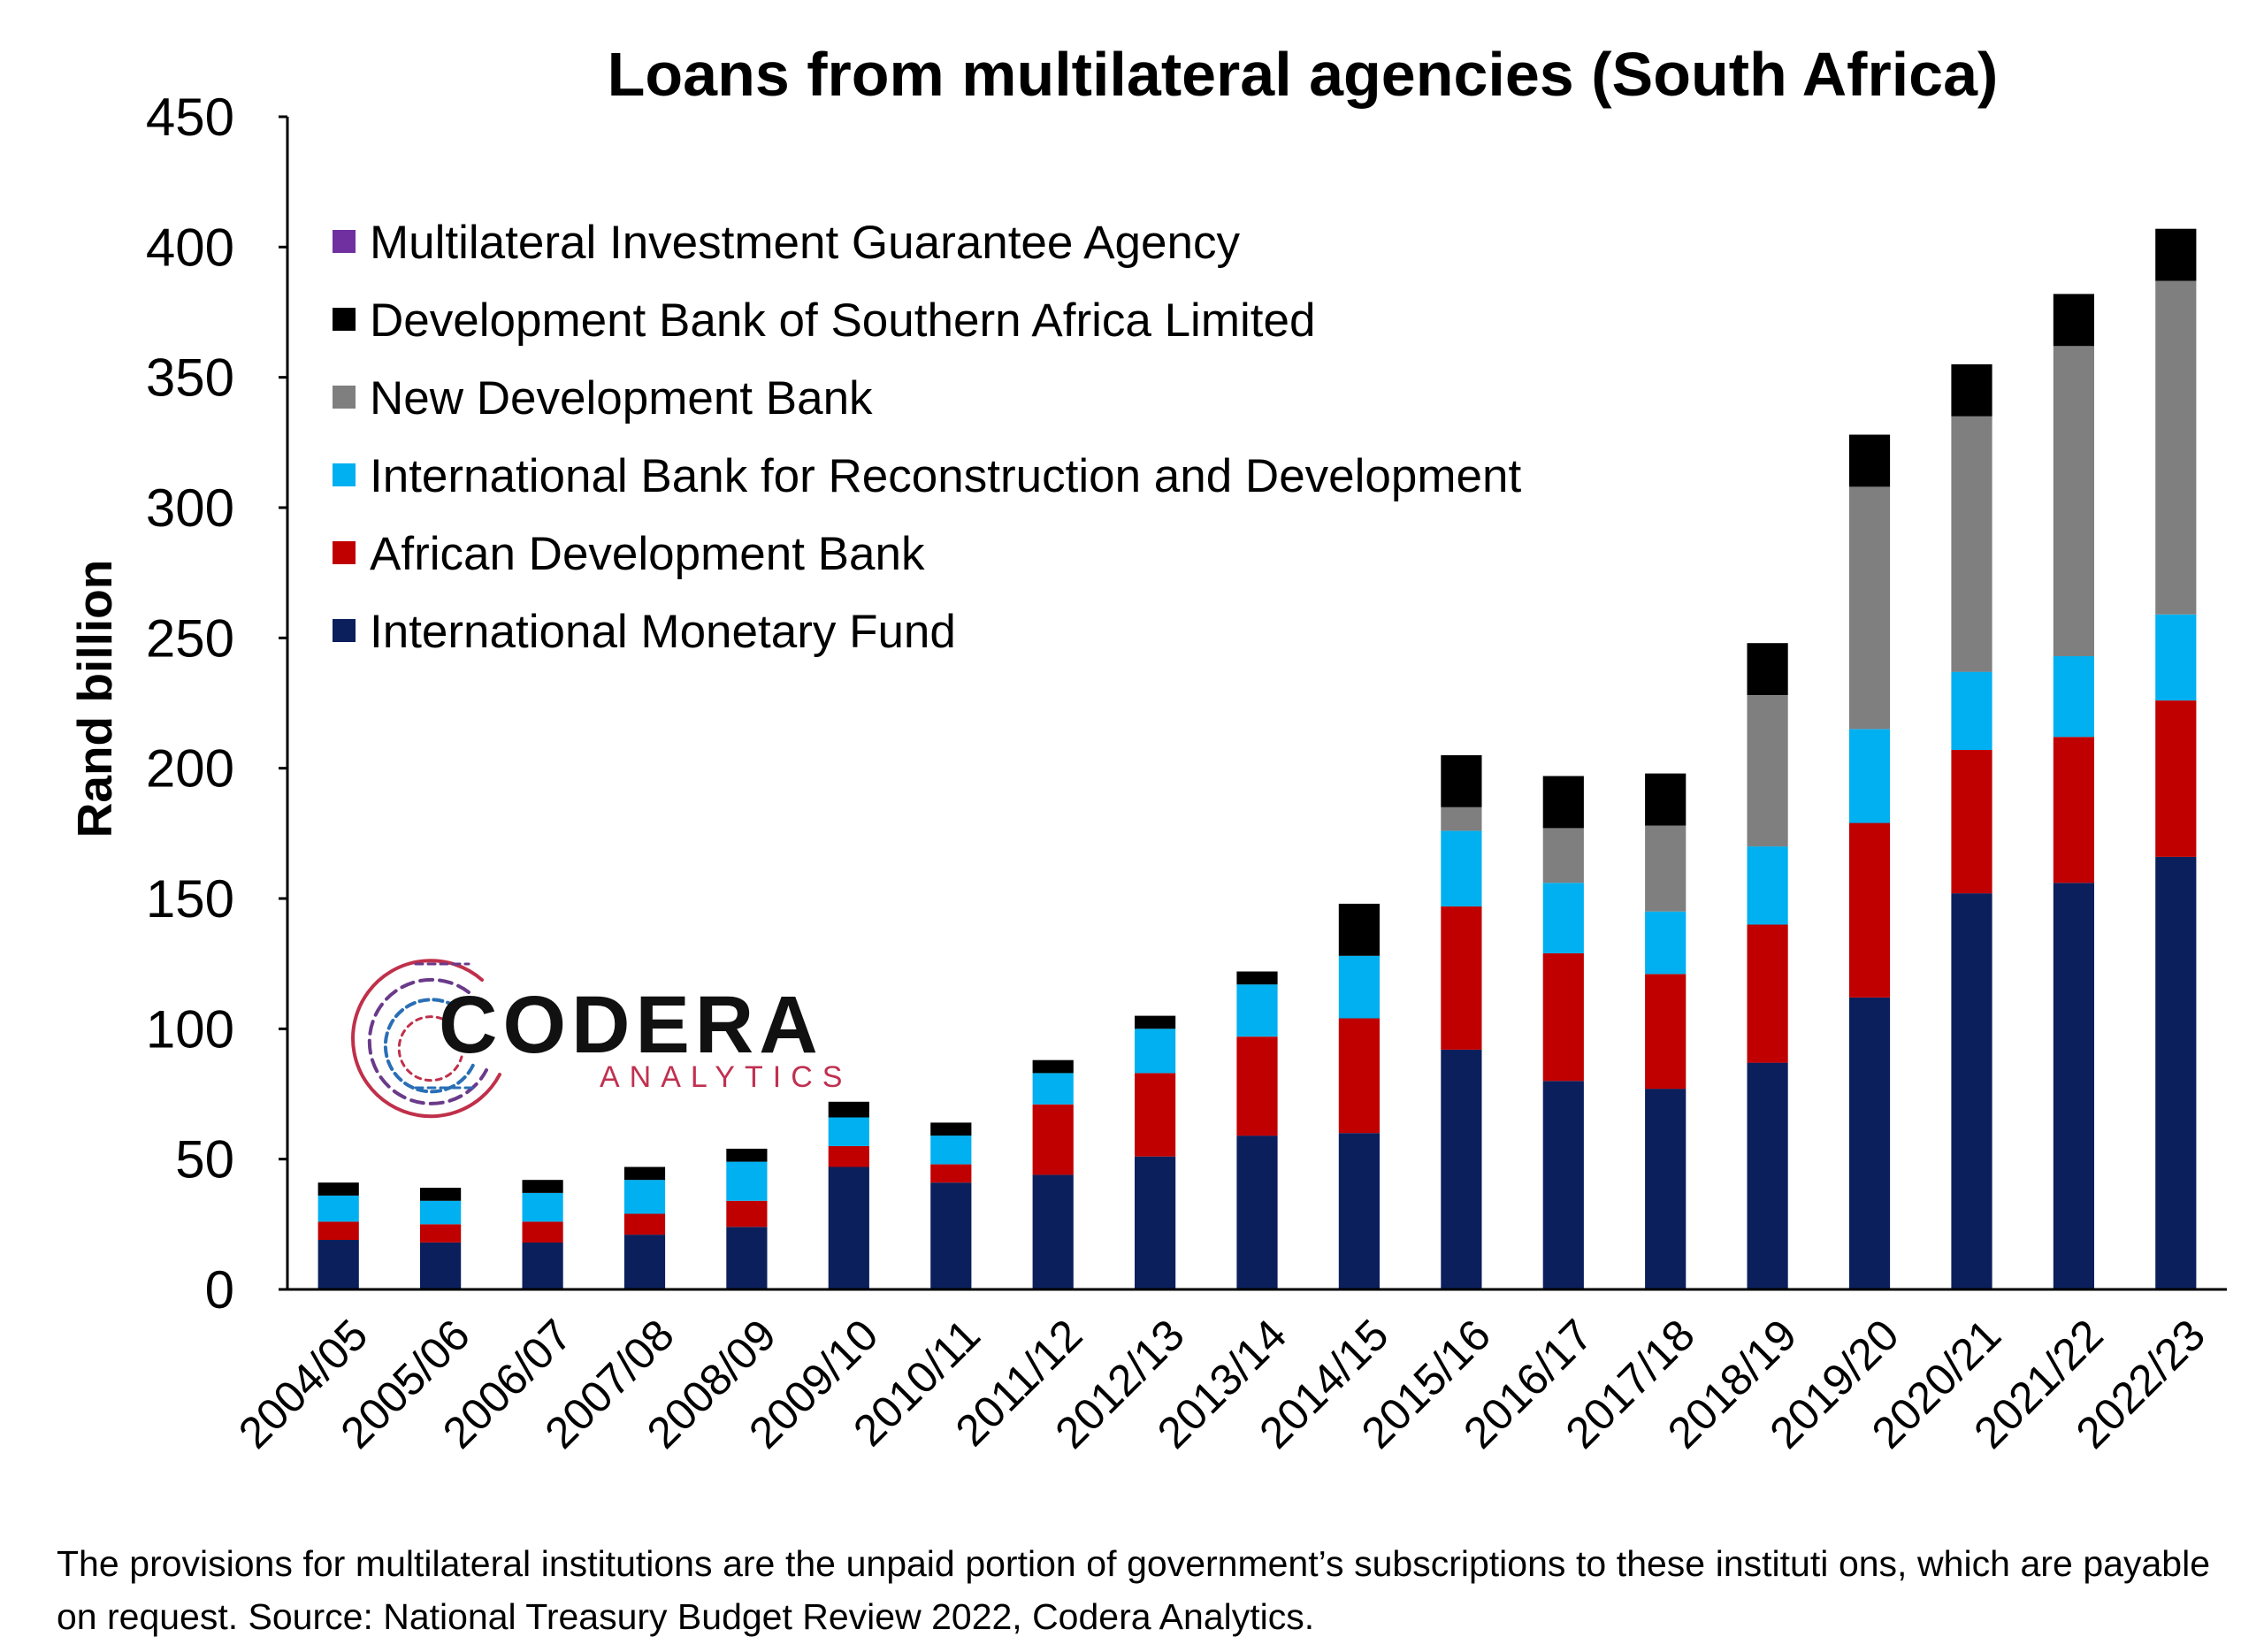 The image size is (2264, 1652). Describe the element at coordinates (190, 247) in the screenshot. I see `y-tick-label-8: 400` at that location.